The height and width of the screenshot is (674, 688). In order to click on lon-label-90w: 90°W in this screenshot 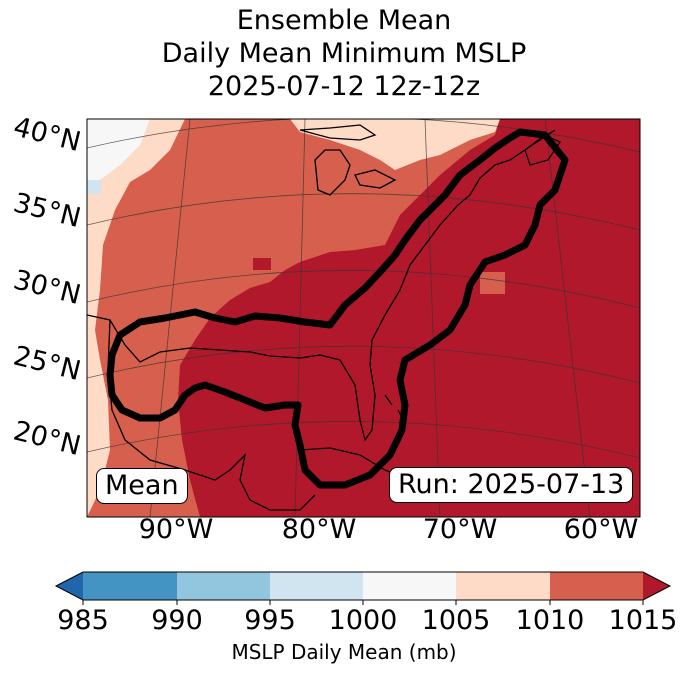, I will do `click(176, 529)`.